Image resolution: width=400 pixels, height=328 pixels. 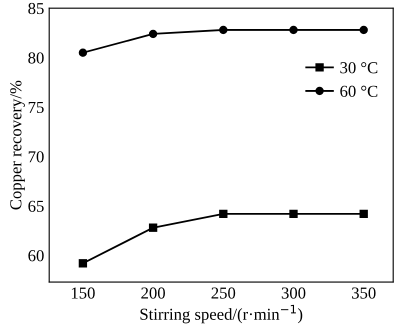 What do you see at coordinates (17, 145) in the screenshot?
I see `y-axis-title: Copper recovery/%` at bounding box center [17, 145].